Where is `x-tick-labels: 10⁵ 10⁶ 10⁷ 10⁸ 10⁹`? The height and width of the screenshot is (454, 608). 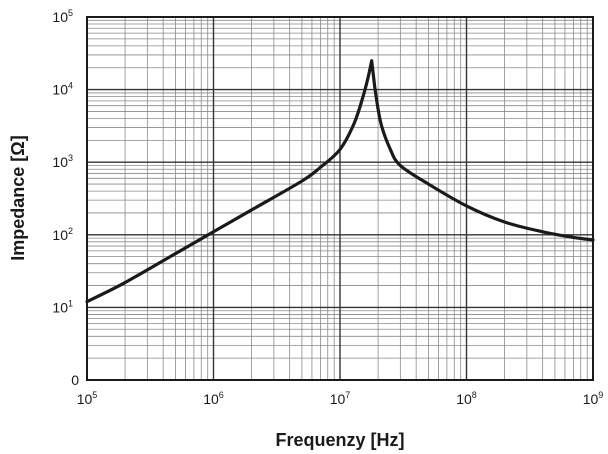
x-tick-labels: 10⁵ 10⁶ 10⁷ 10⁸ 10⁹ is located at coordinates (340, 398).